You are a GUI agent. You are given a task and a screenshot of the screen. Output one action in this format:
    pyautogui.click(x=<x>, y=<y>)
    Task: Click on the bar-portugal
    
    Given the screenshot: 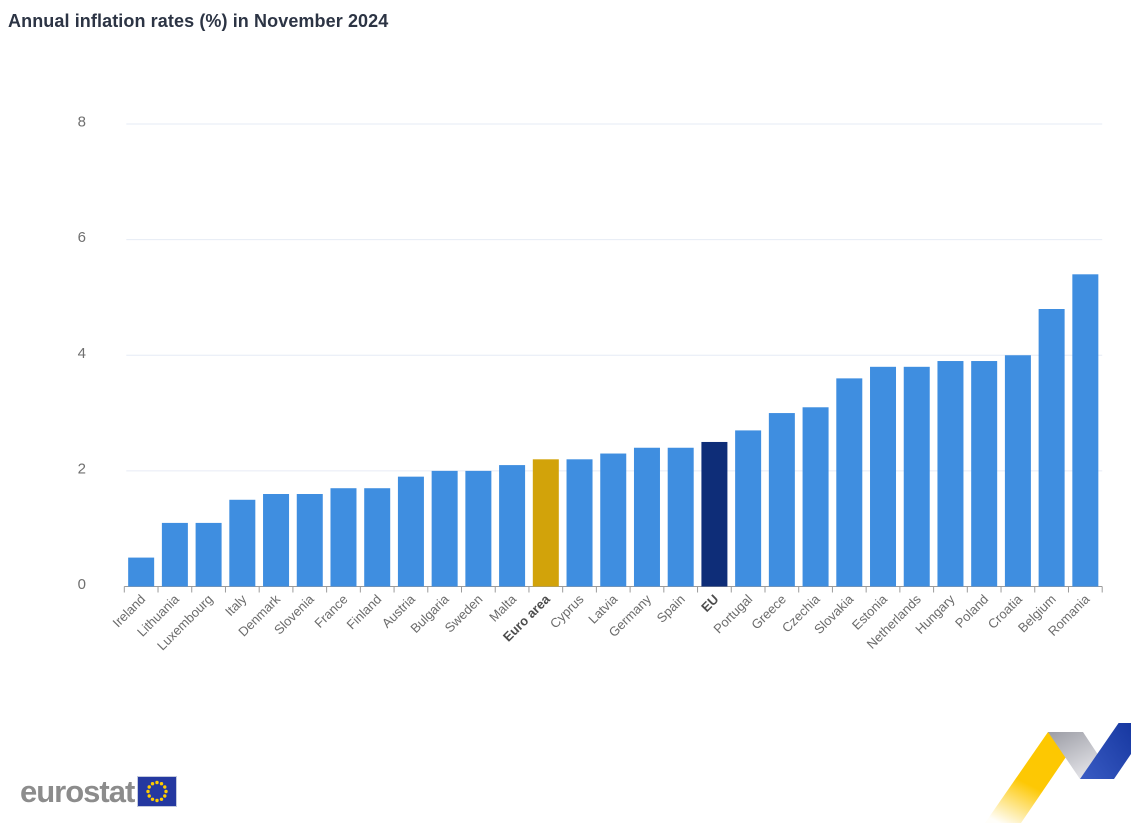 What is the action you would take?
    pyautogui.click(x=748, y=508)
    